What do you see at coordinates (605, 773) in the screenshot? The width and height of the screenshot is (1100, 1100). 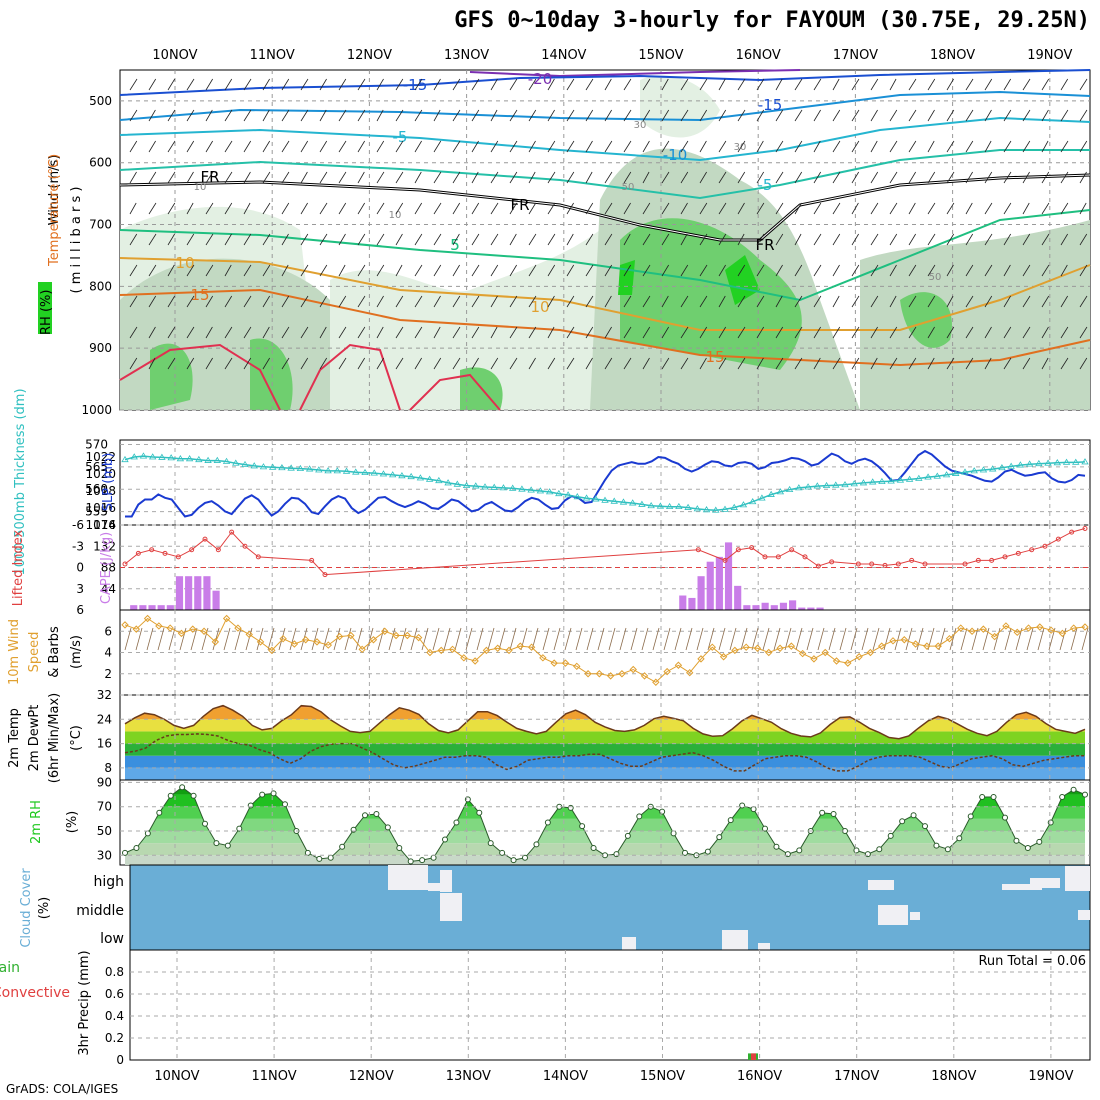 I see `temp-band` at bounding box center [605, 773].